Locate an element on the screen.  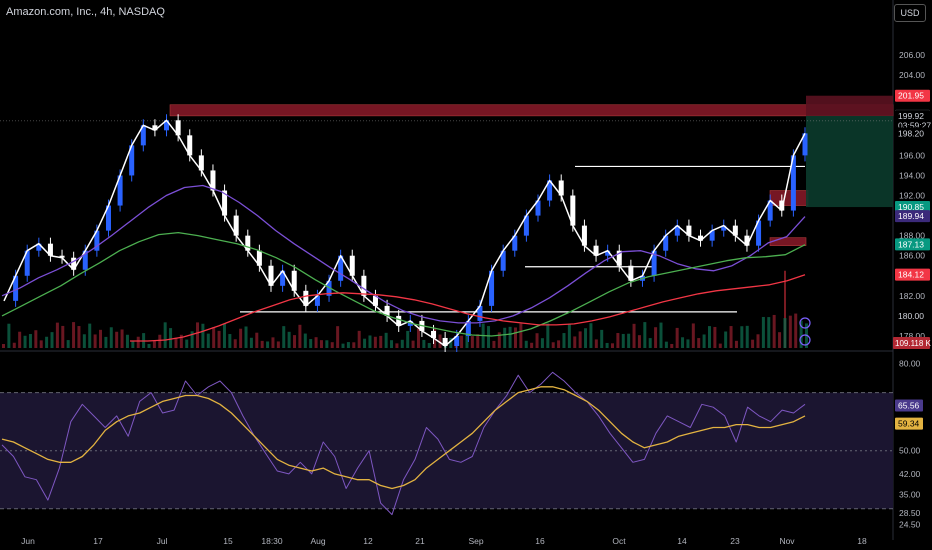
price-tick-label: 196.00 is located at coordinates (912, 155).